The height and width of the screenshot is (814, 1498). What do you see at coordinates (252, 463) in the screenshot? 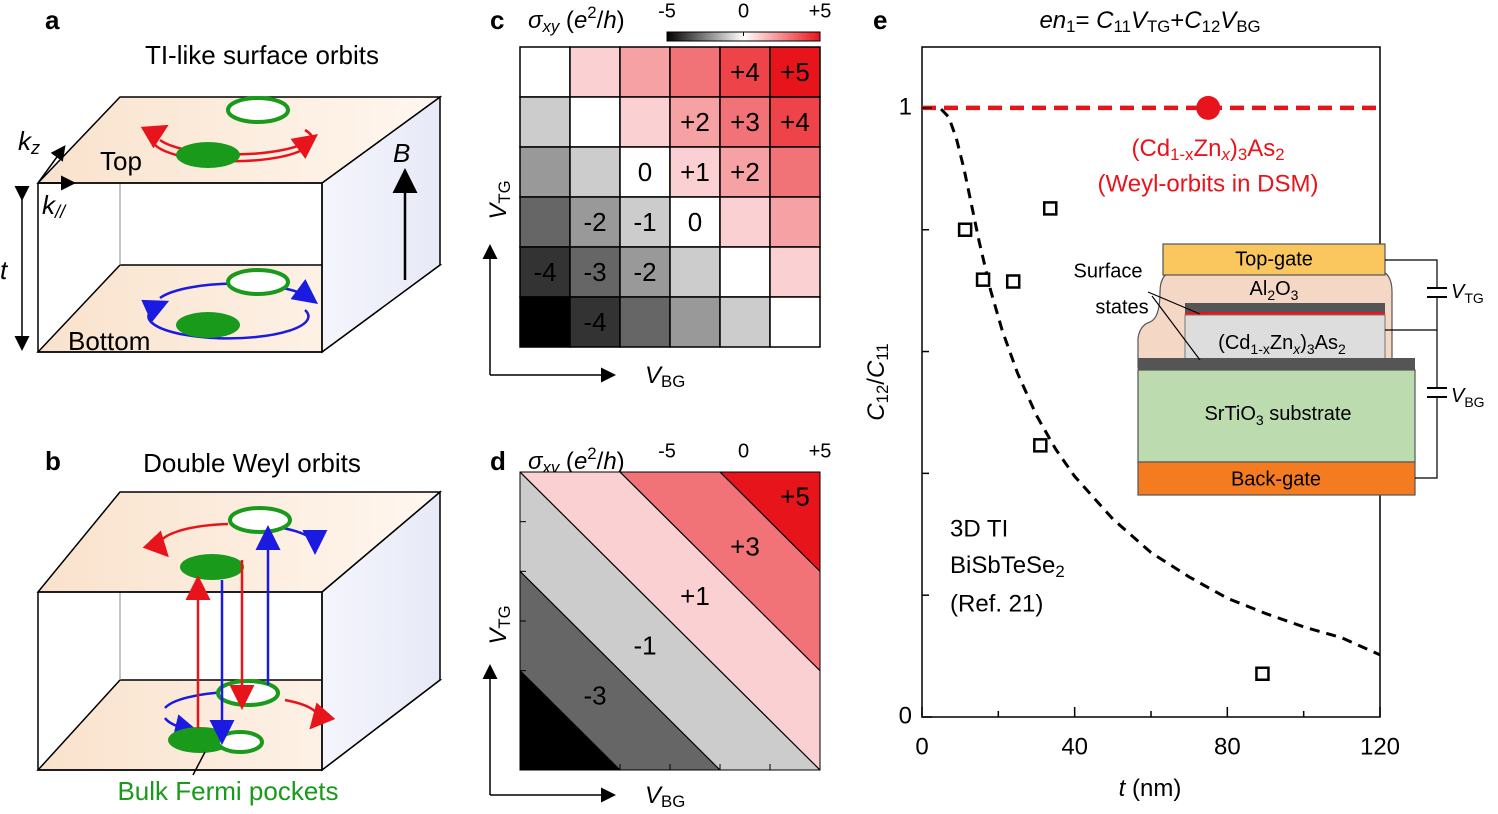
I see `panel-title: Double Weyl orbits` at bounding box center [252, 463].